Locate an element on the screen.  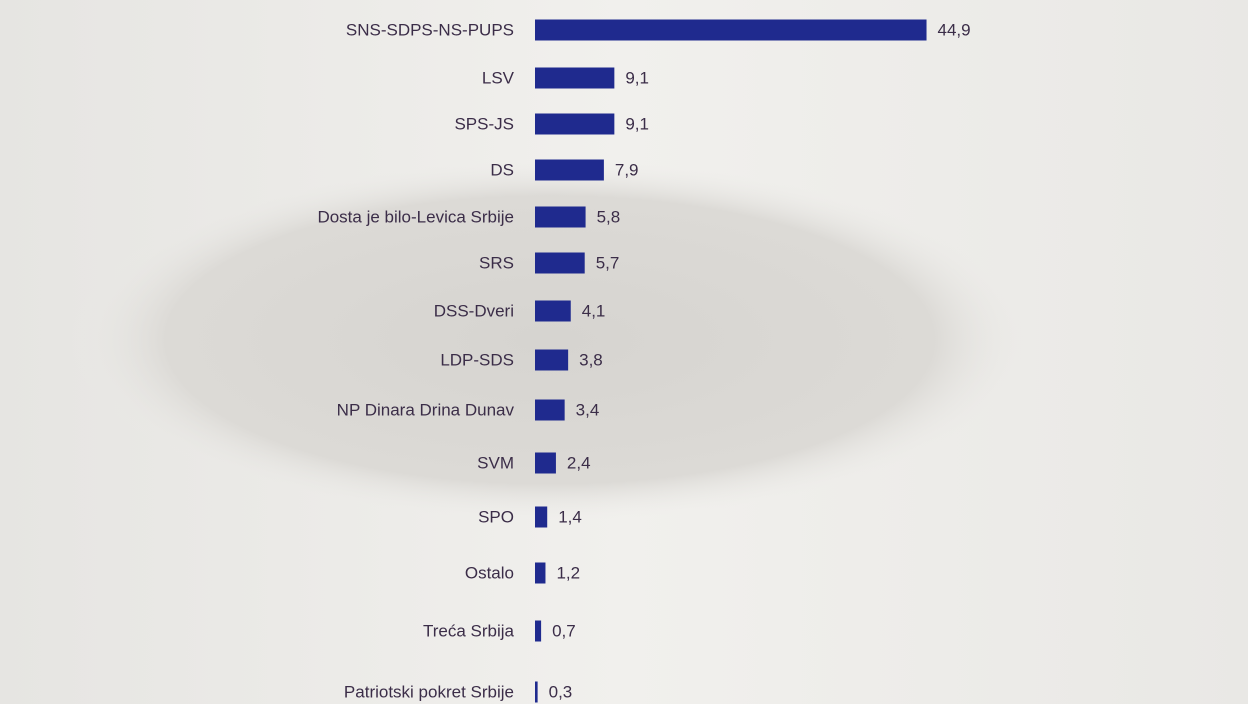
value-label: 4,1 is located at coordinates (594, 310).